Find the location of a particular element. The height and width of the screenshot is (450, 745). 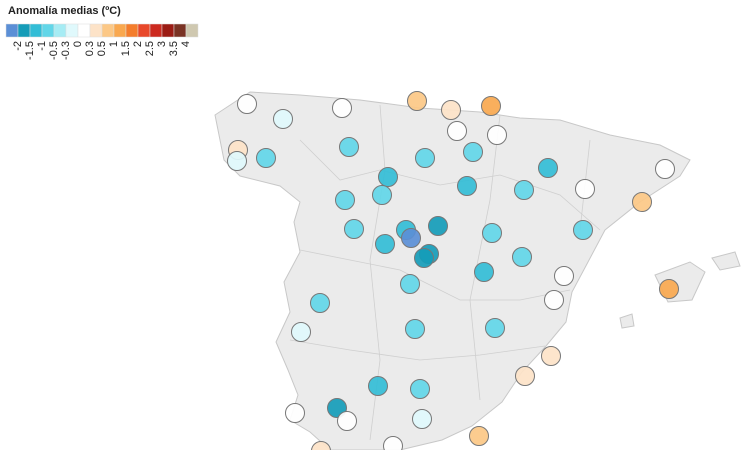

legend-label: 4 is located at coordinates (186, 44).